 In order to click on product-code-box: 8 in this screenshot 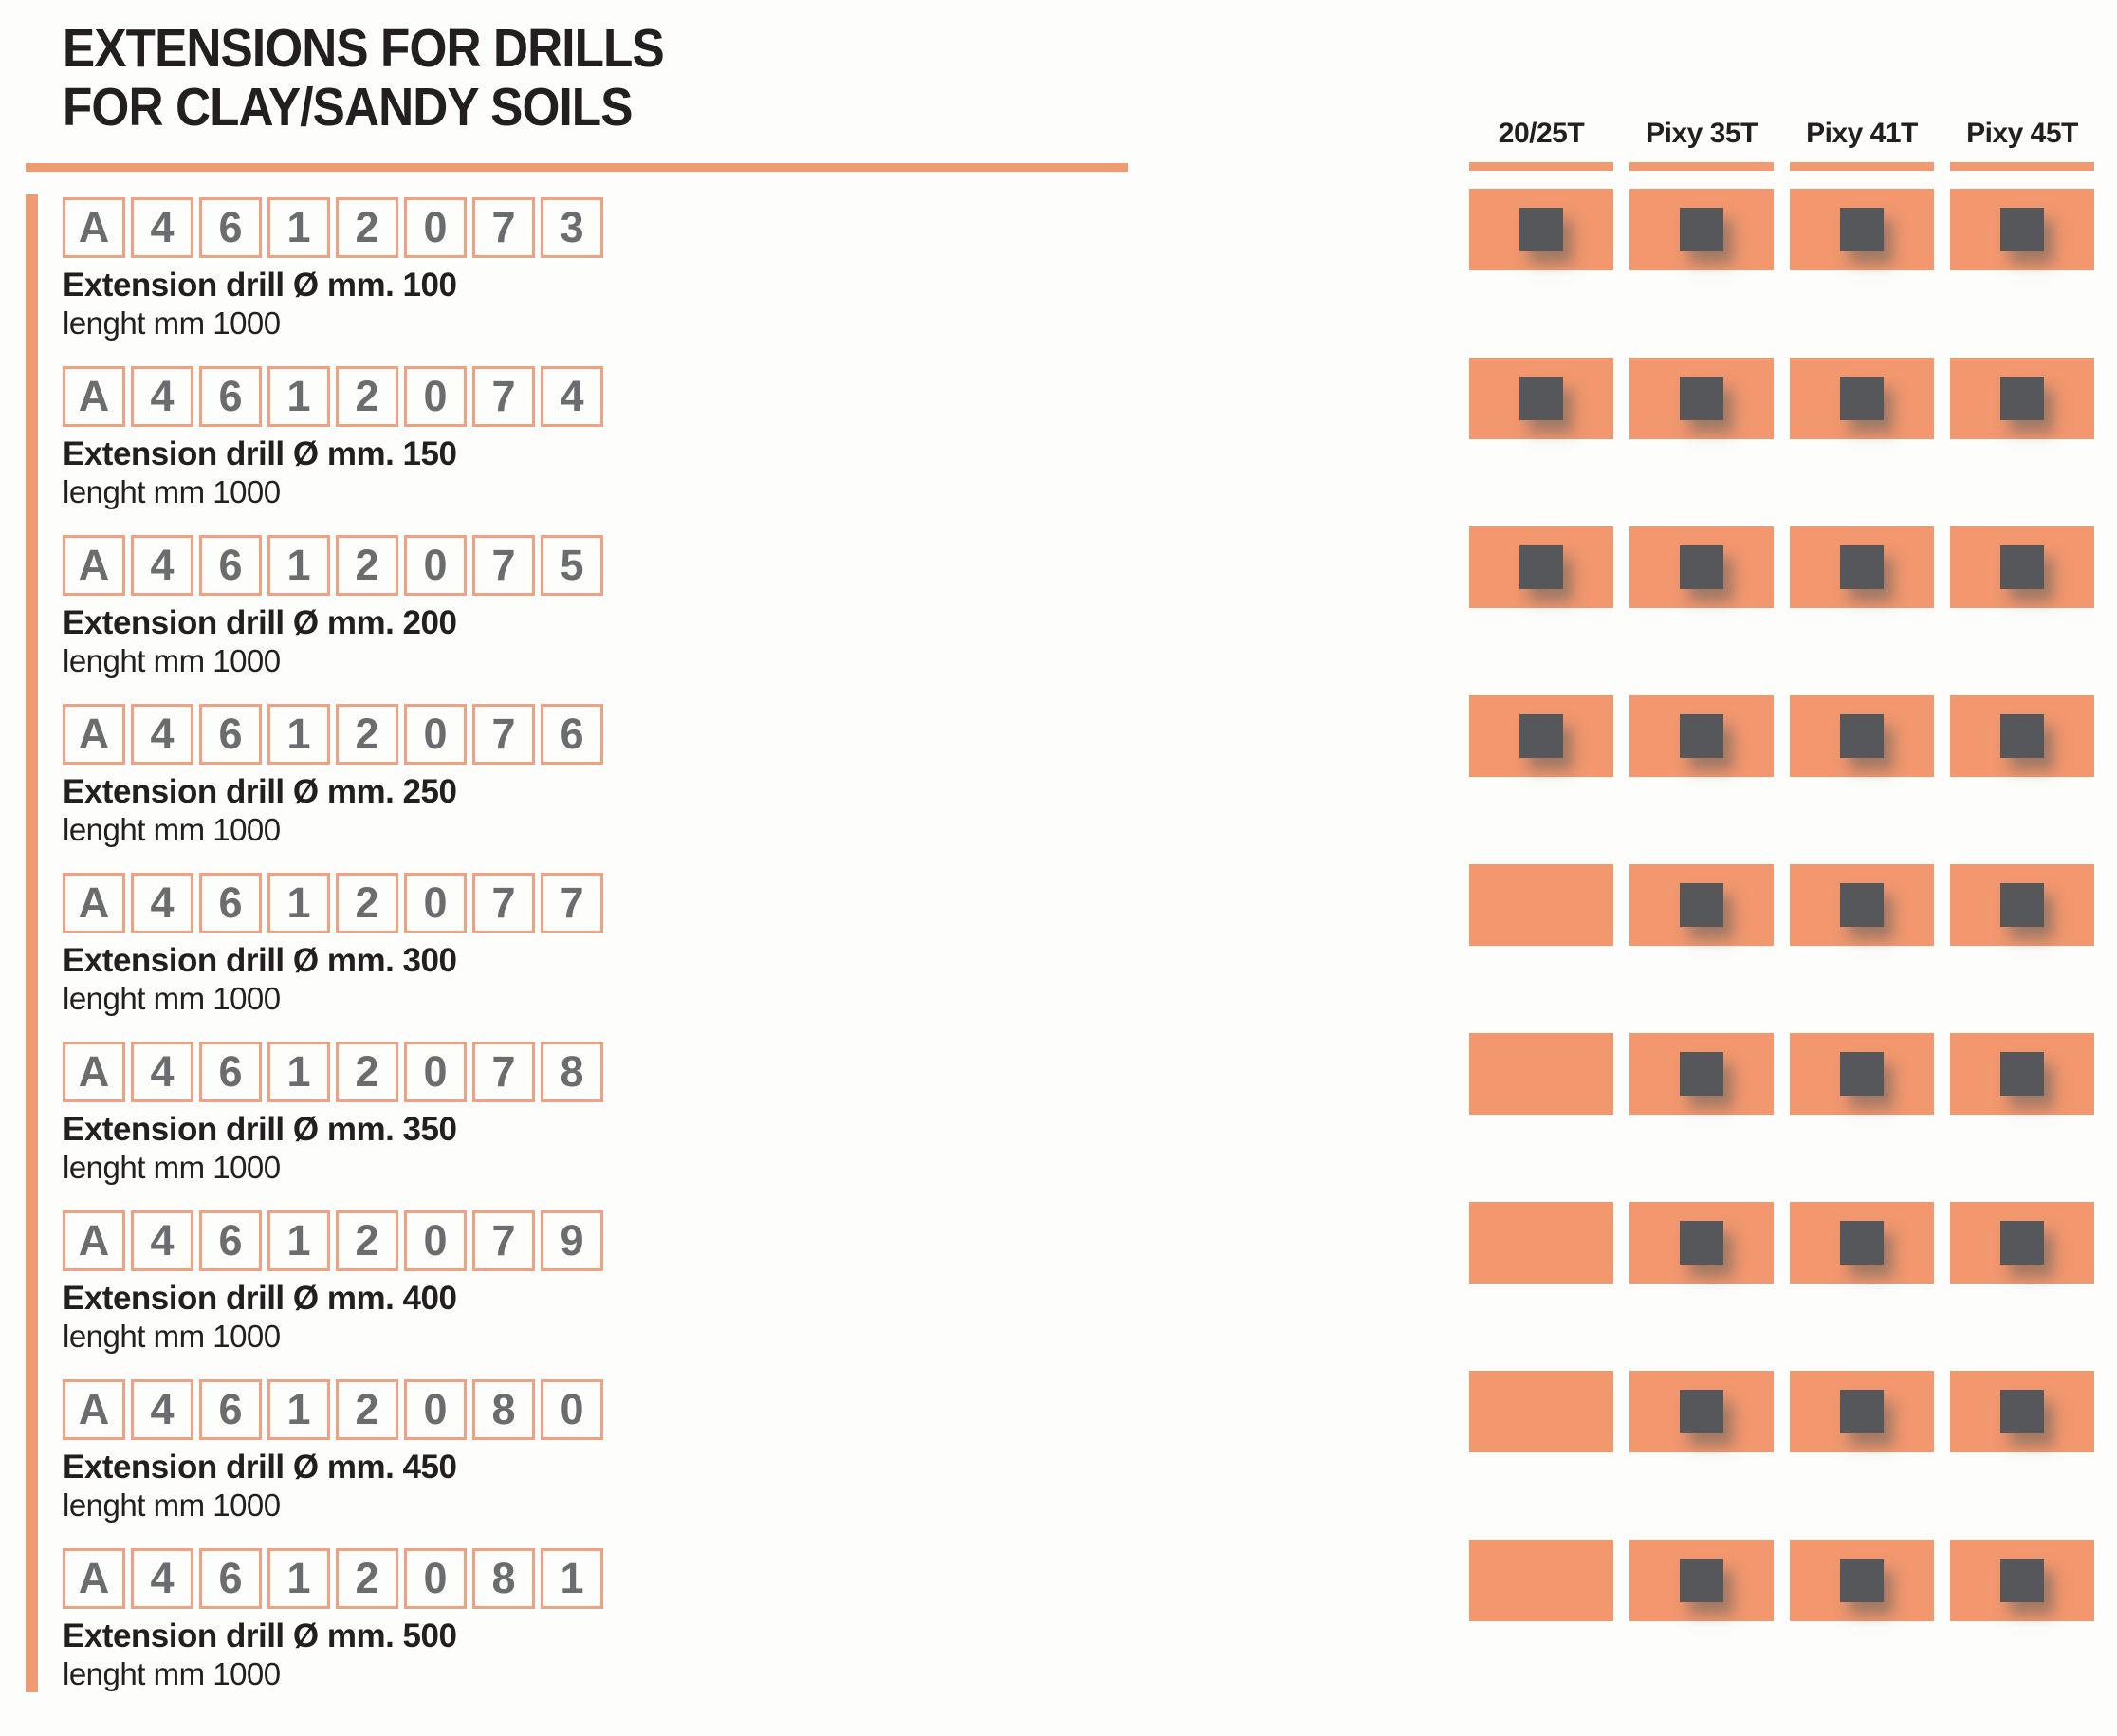, I will do `click(503, 1409)`.